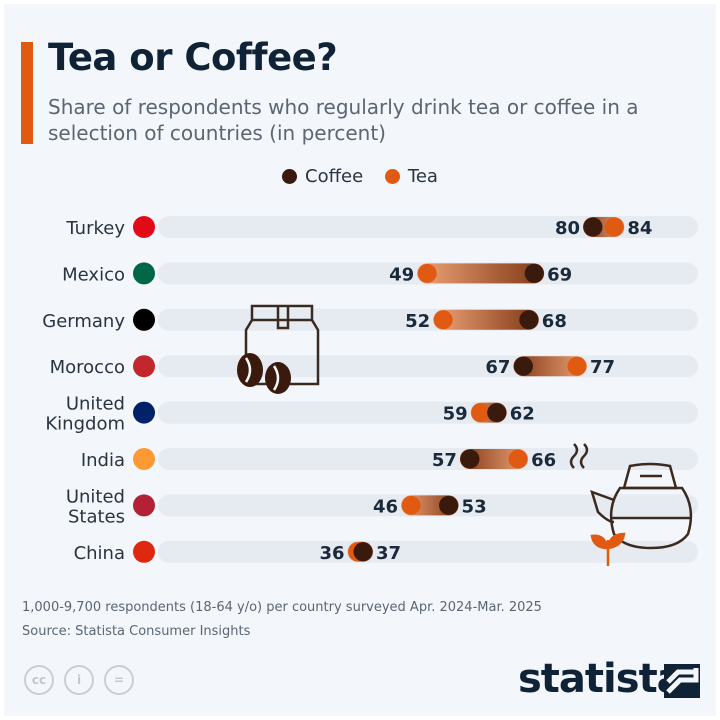  Describe the element at coordinates (85, 424) in the screenshot. I see `category-label: Kingdom` at that location.